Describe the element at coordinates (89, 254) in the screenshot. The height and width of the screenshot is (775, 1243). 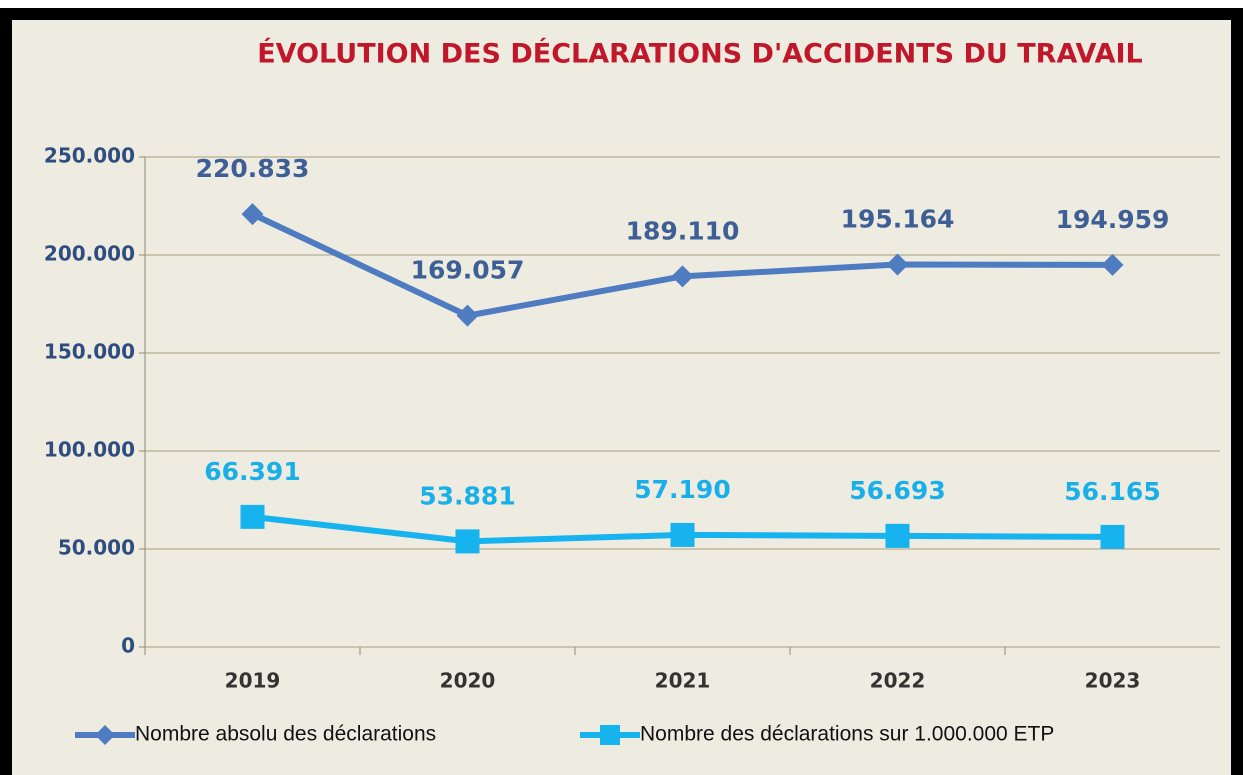
I see `y-tick-label: 200.000` at that location.